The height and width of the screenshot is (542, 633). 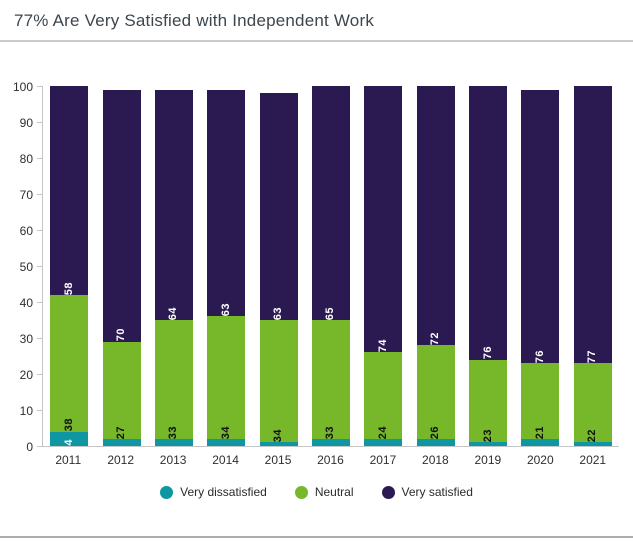 I want to click on bar-segment: 27, so click(x=121, y=390).